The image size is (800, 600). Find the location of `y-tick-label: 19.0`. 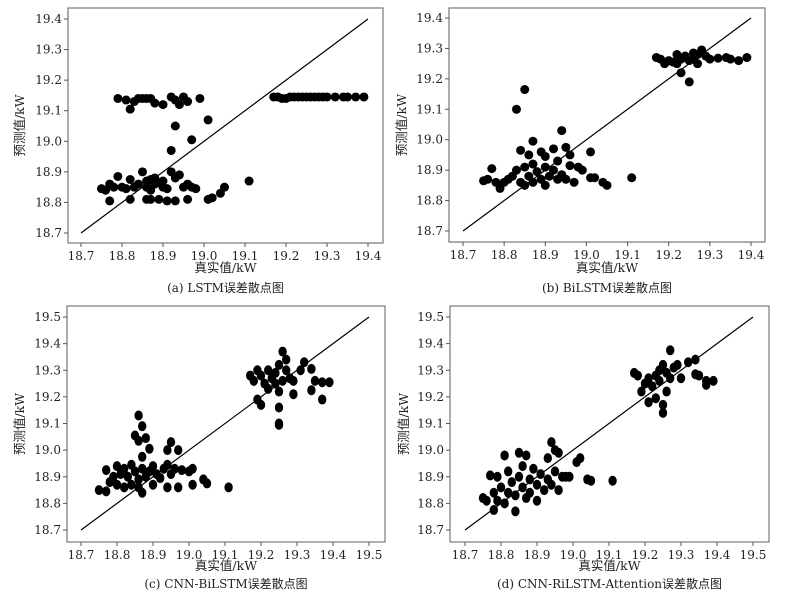

y-tick-label: 19.0 is located at coordinates (47, 450).